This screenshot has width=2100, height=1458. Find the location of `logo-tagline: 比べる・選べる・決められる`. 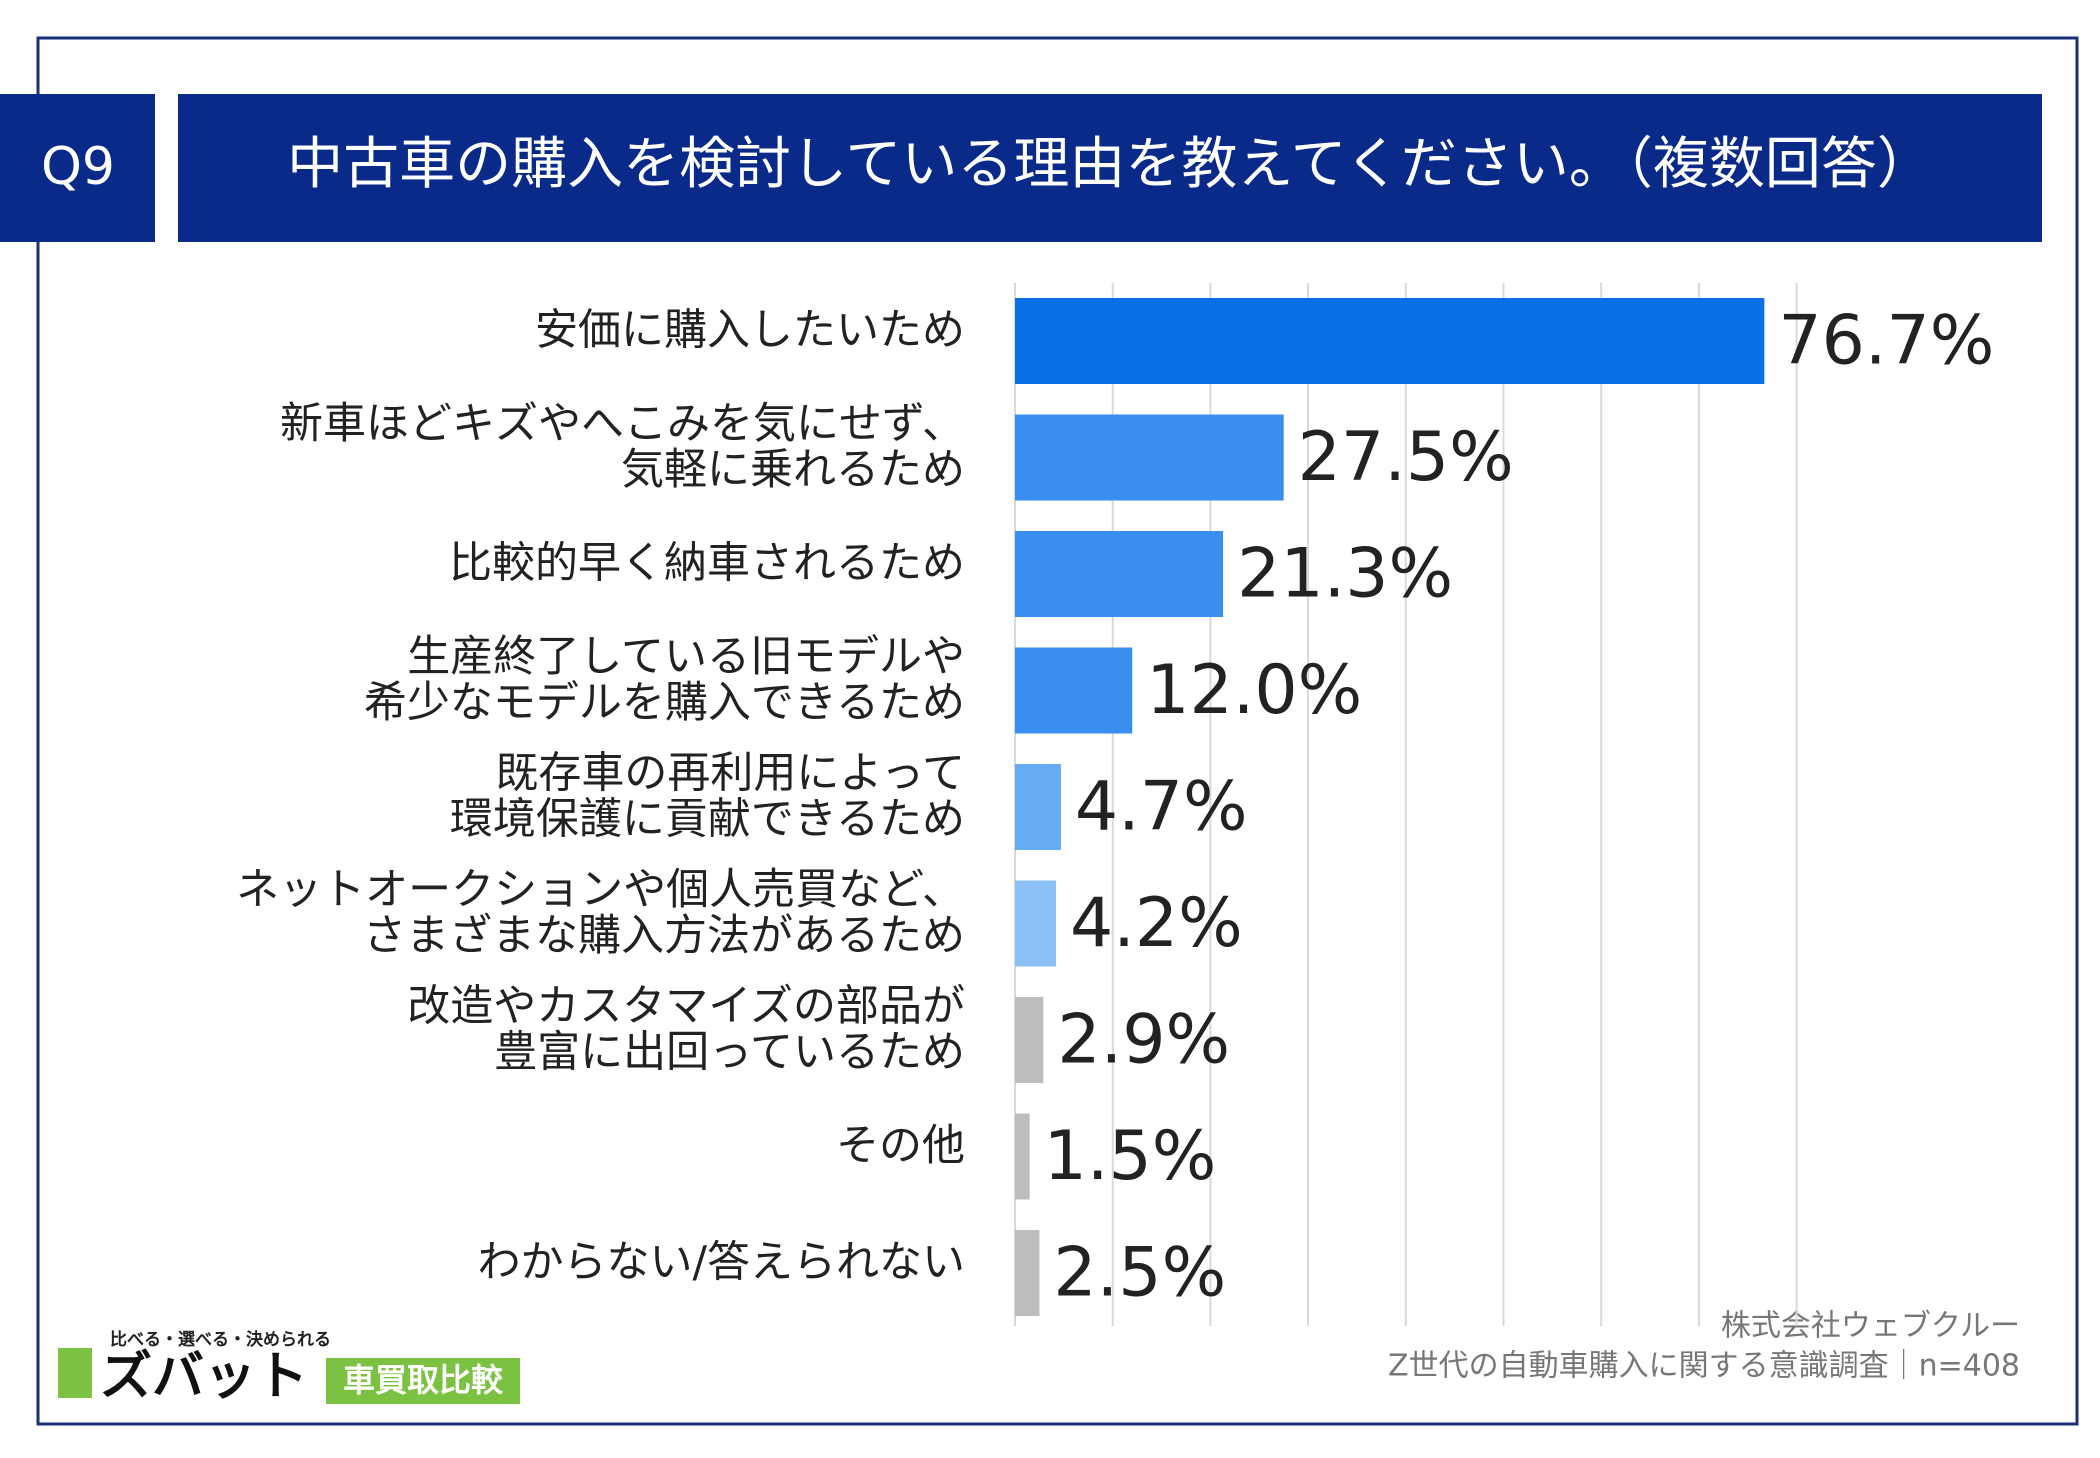

logo-tagline: 比べる・選べる・決められる is located at coordinates (220, 1339).